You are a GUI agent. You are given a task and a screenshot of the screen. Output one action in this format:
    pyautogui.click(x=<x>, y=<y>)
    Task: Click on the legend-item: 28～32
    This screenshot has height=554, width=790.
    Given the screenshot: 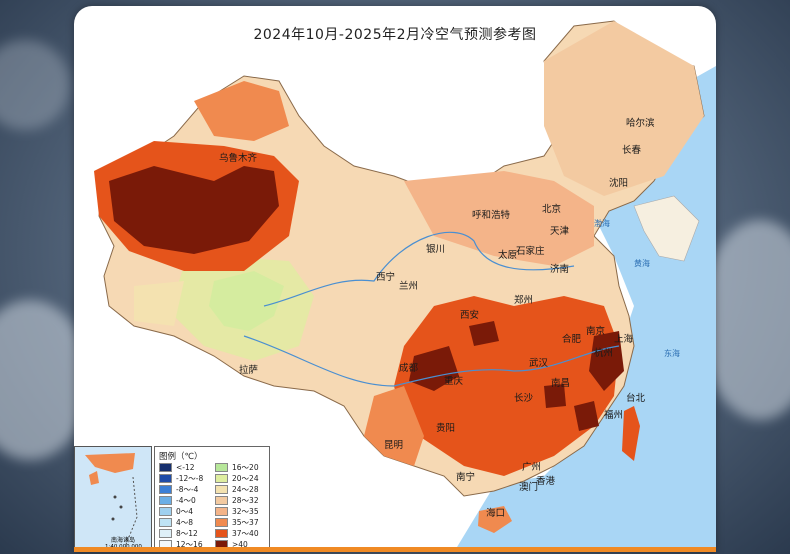 What is the action you would take?
    pyautogui.click(x=237, y=500)
    